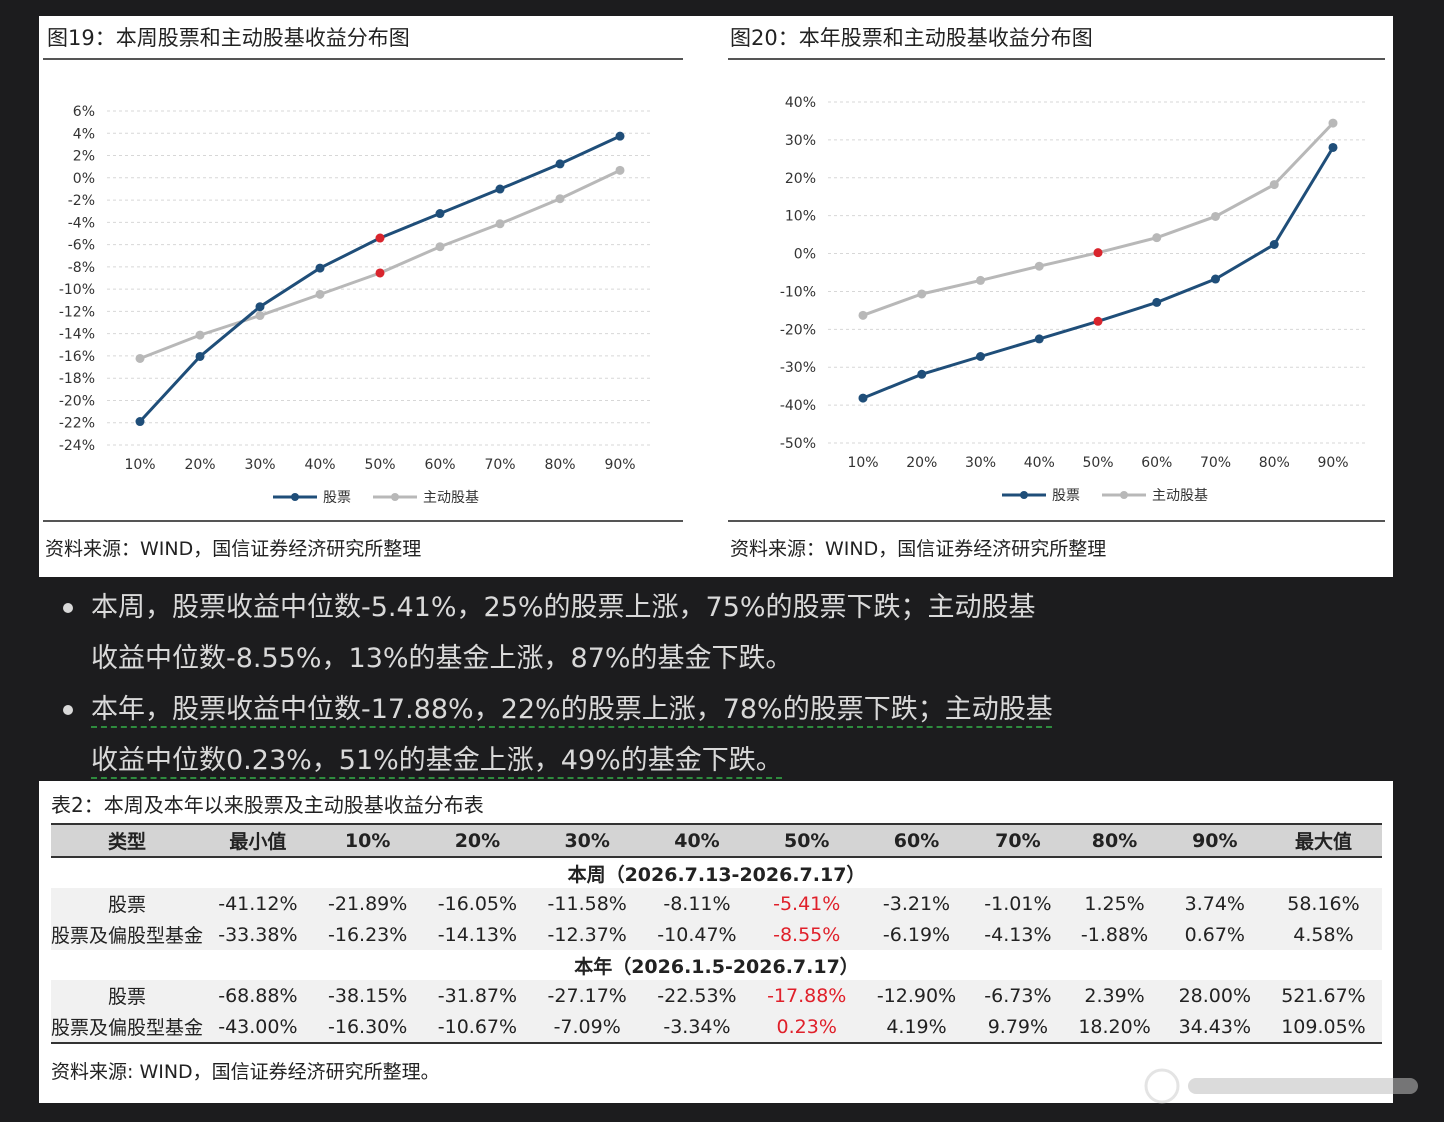 This screenshot has width=1444, height=1122. I want to click on section-label: 本周（2026.7.13-2026.7.17）, so click(716, 872).